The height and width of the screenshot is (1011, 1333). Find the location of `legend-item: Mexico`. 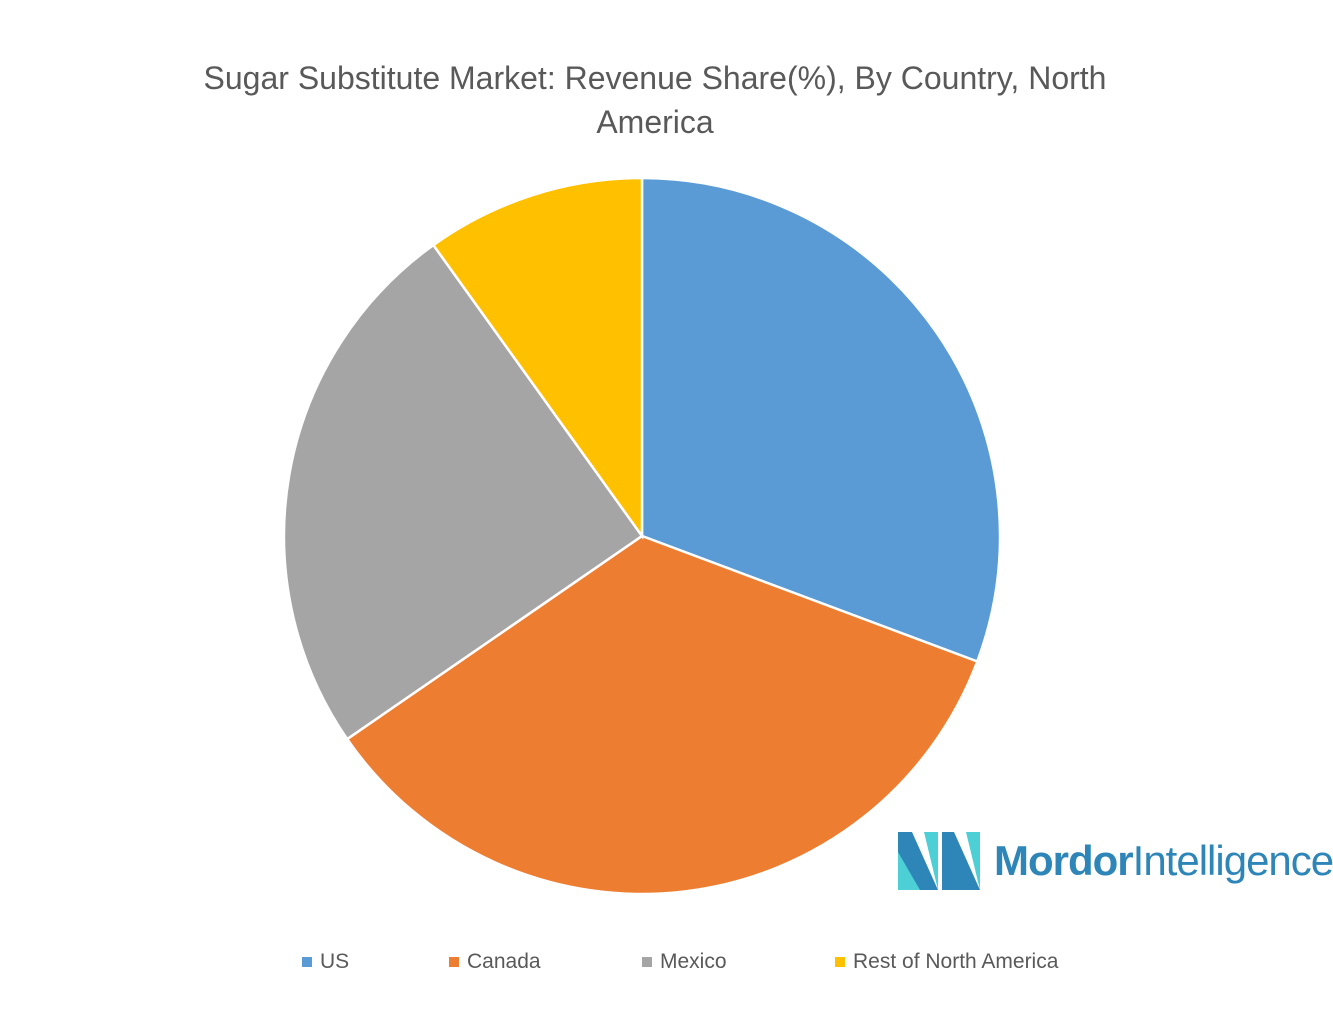

legend-item: Mexico is located at coordinates (684, 962).